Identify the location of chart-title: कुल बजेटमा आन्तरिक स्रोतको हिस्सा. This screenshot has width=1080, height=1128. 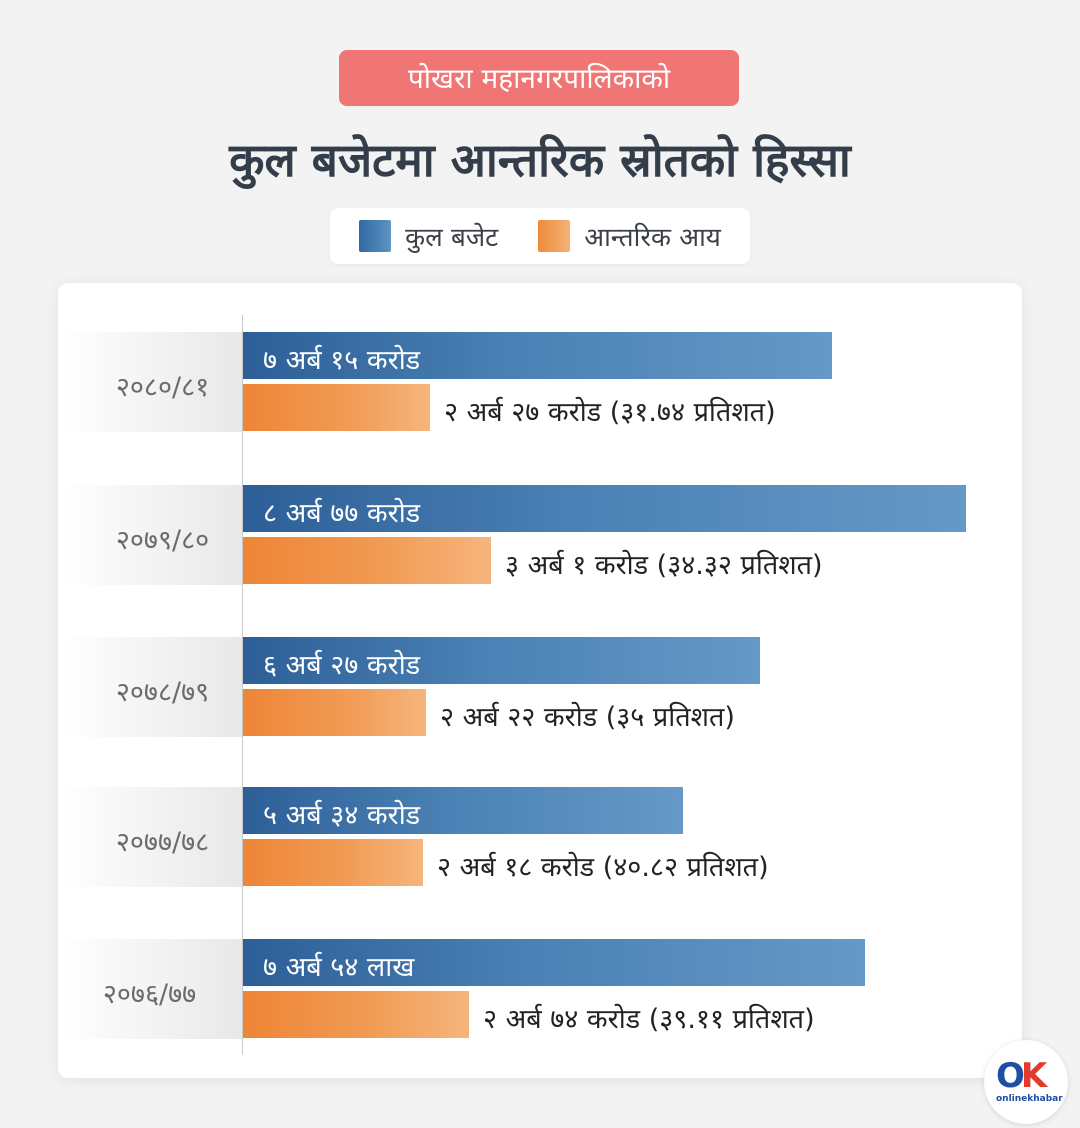
(540, 160).